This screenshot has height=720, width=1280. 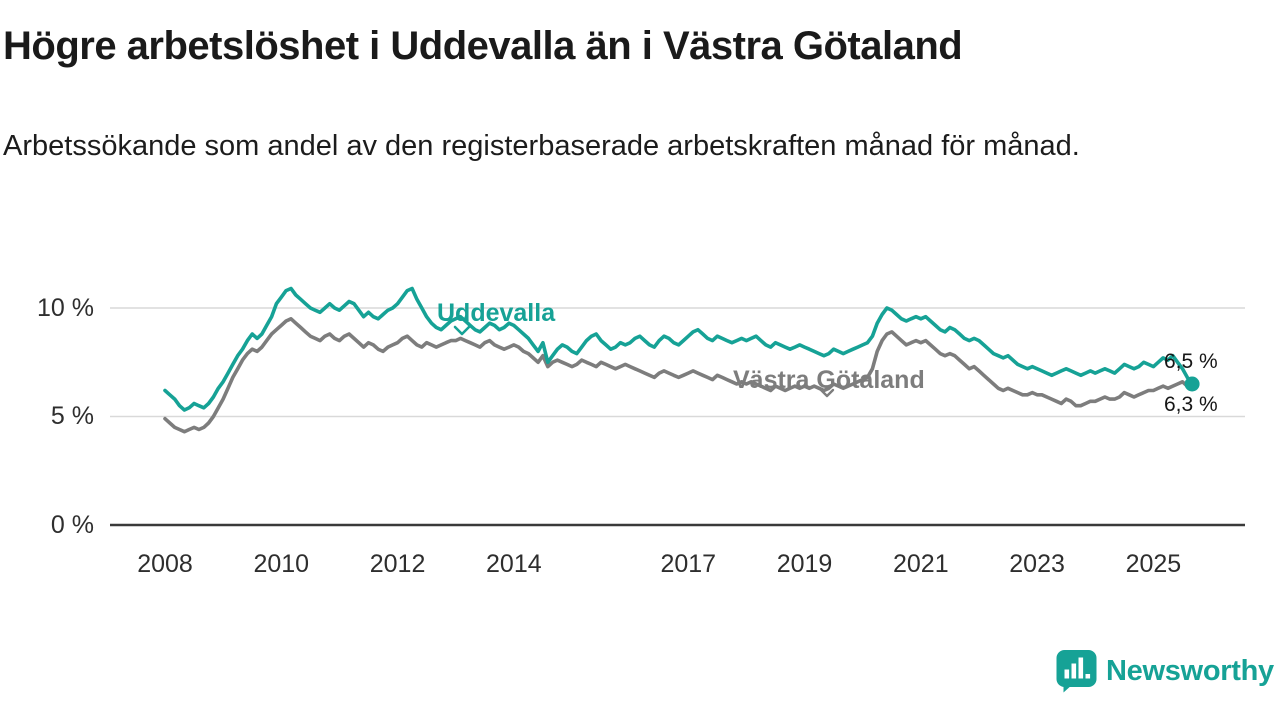 What do you see at coordinates (804, 564) in the screenshot?
I see `x-tick-label: 2019` at bounding box center [804, 564].